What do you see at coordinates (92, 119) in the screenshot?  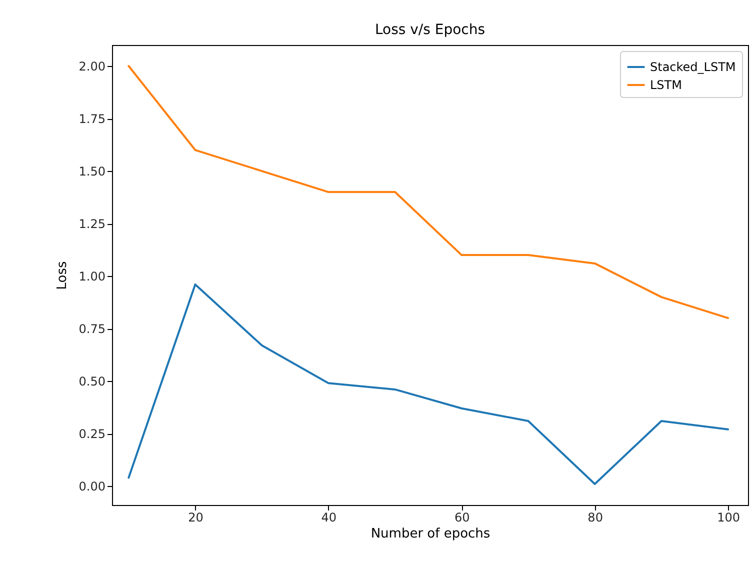 I see `y-tick-label: 1.75` at bounding box center [92, 119].